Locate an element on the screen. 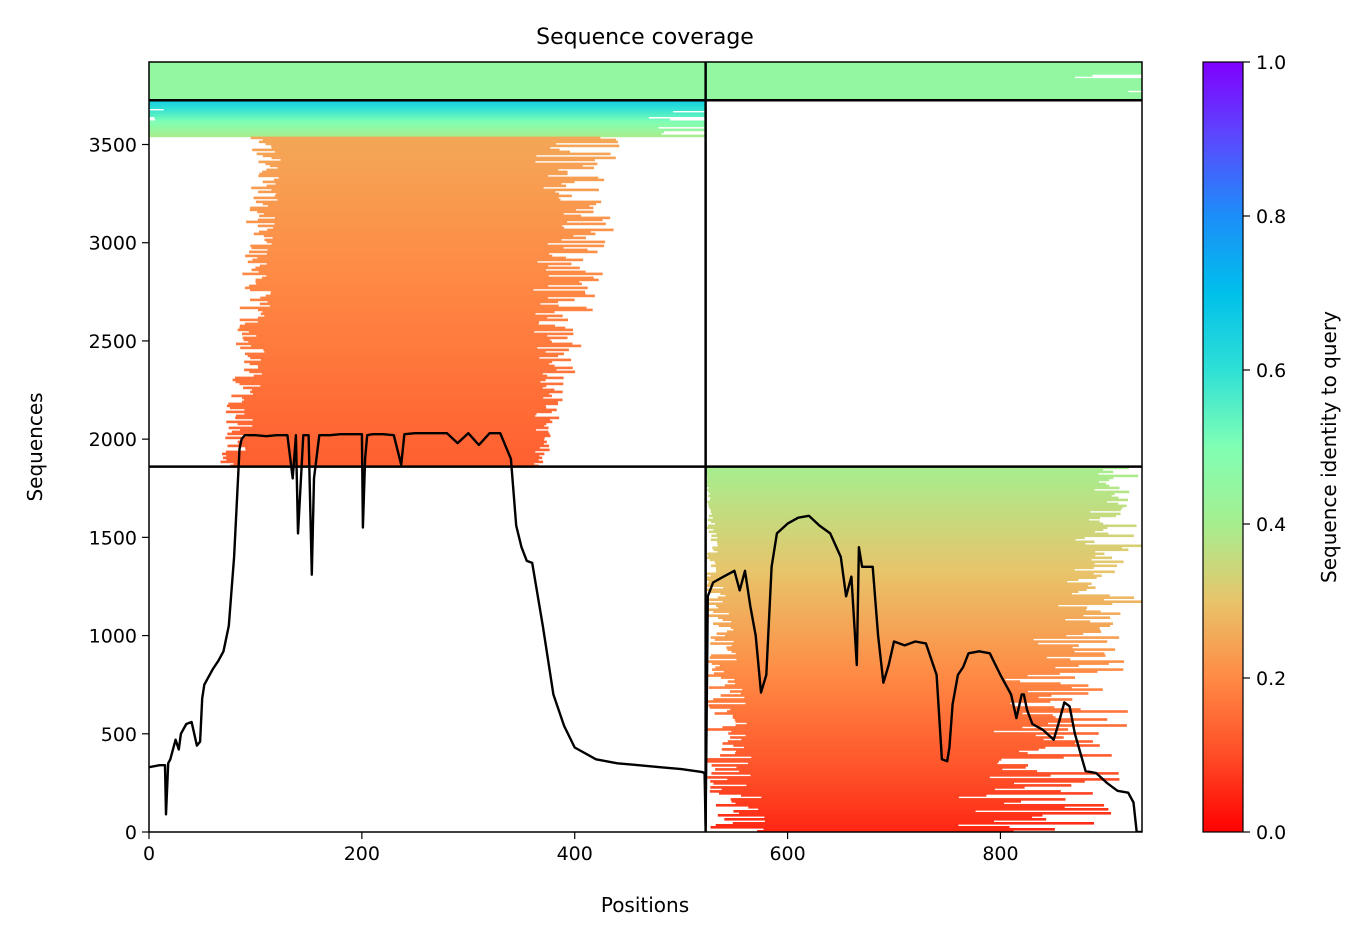  colorbar-tick-label: 0.0 is located at coordinates (1271, 833).